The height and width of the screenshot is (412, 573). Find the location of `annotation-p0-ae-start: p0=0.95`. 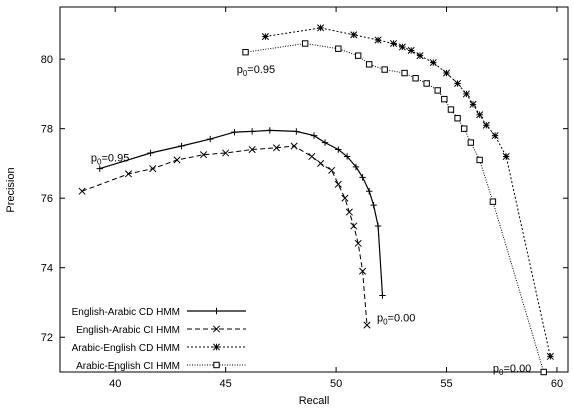

annotation-p0-ae-start: p0=0.95 is located at coordinates (256, 71).